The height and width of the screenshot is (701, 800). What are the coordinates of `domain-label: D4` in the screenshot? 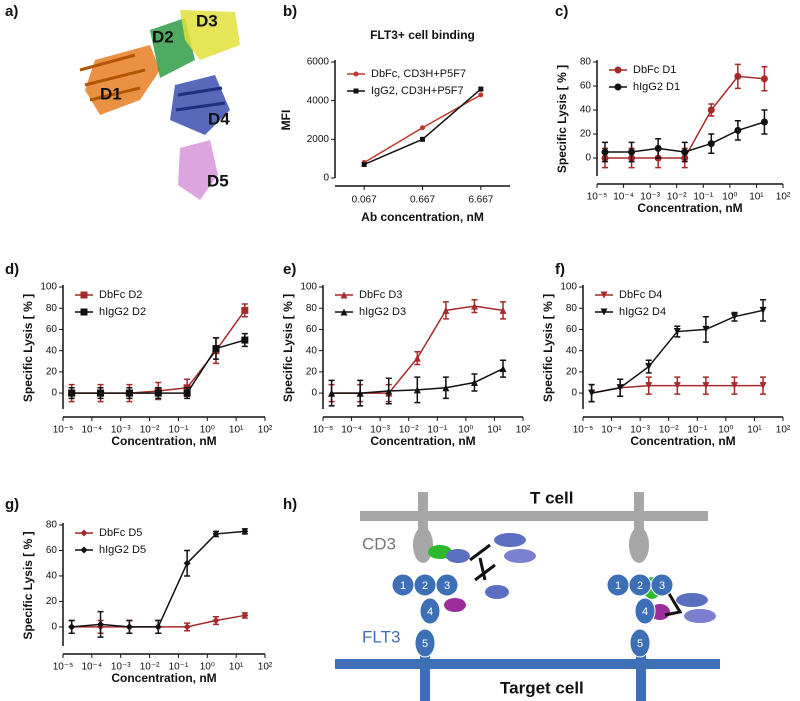 It's located at (219, 118).